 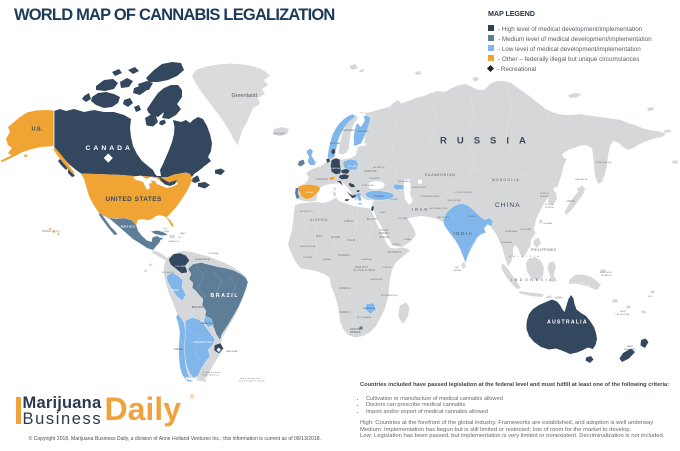 What do you see at coordinates (319, 236) in the screenshot?
I see `svg-text: MALI` at bounding box center [319, 236].